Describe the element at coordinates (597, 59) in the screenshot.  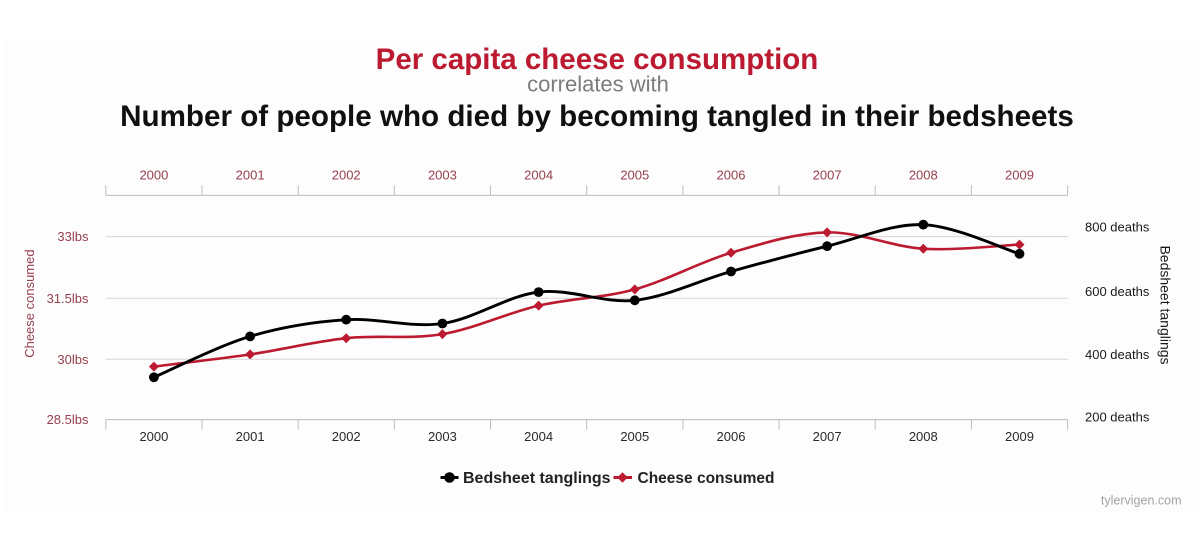
I see `svg-text: Per capita cheese consumption` at that location.